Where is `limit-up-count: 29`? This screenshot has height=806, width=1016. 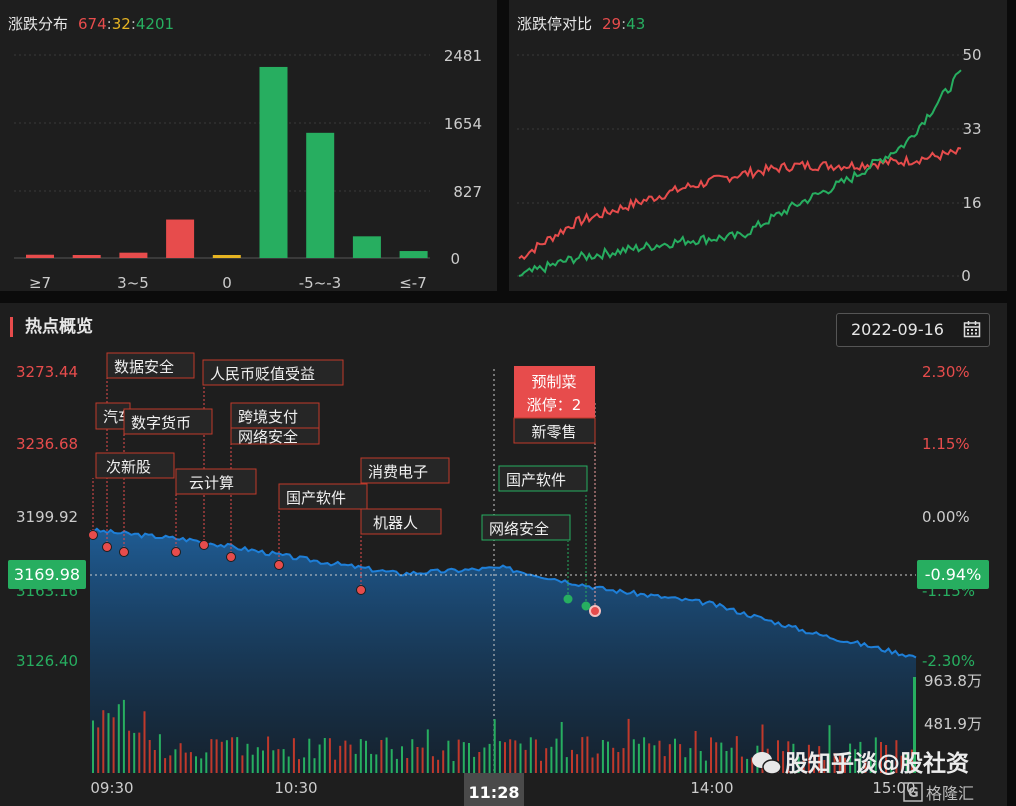
limit-up-count: 29 is located at coordinates (612, 24).